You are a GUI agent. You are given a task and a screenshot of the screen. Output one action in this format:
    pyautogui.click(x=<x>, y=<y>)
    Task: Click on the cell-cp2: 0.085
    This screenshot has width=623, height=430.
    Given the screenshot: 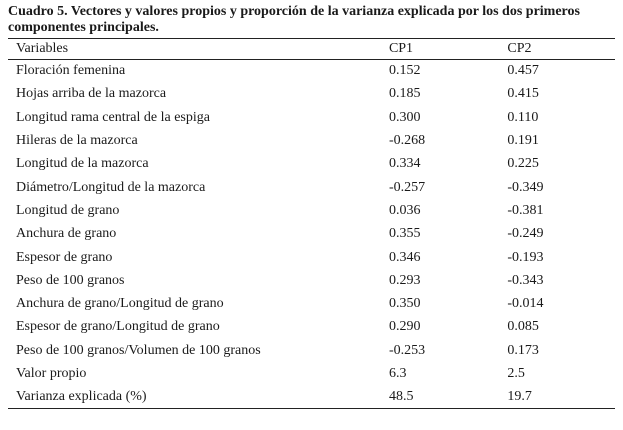 What is the action you would take?
    pyautogui.click(x=523, y=327)
    